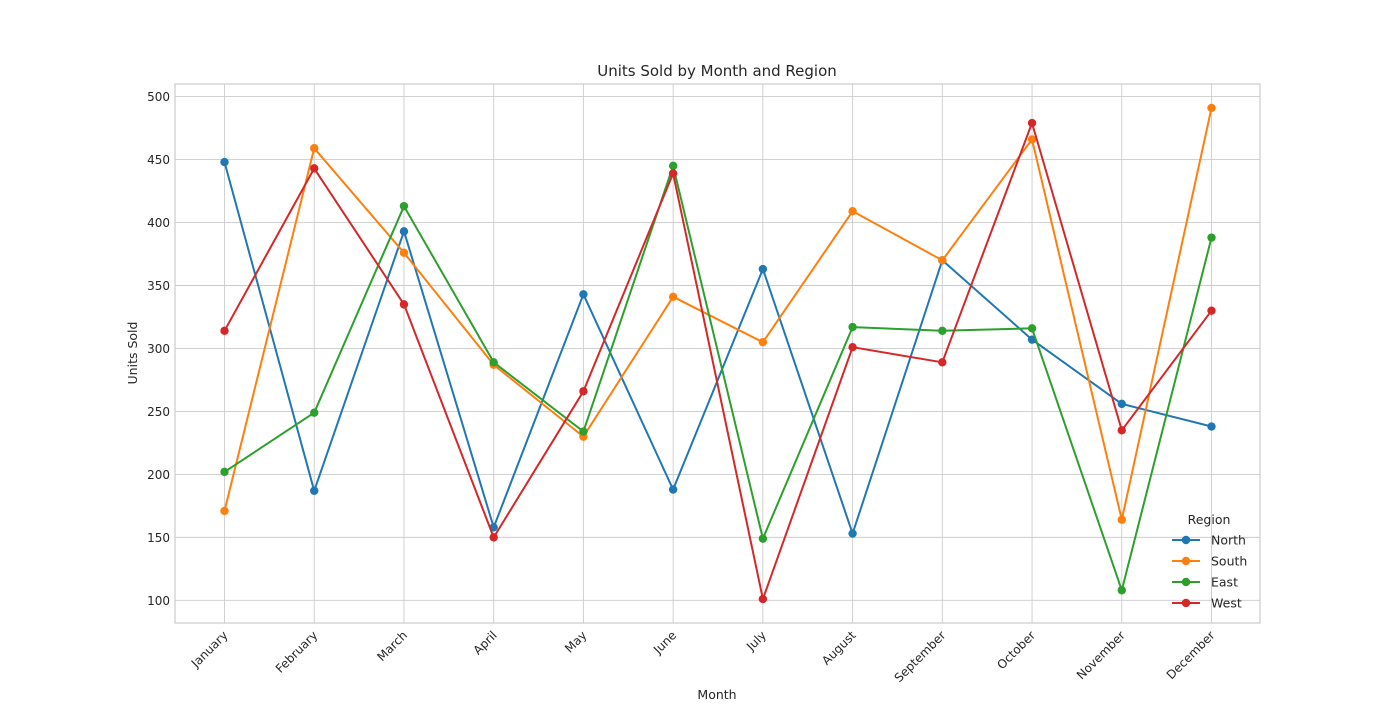  I want to click on y-tick-label: 200, so click(158, 475).